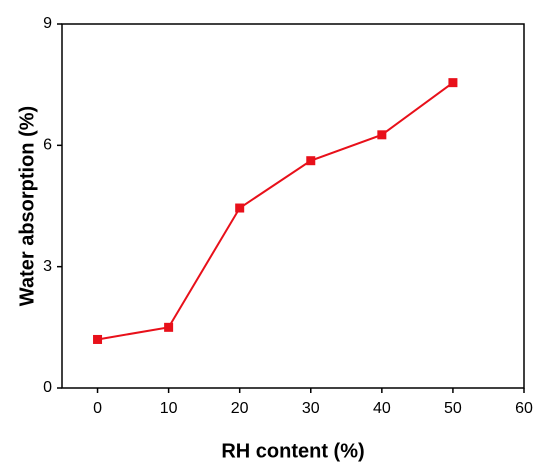 Image resolution: width=550 pixels, height=476 pixels. Describe the element at coordinates (292, 451) in the screenshot. I see `x-axis-label: RH content (%)` at that location.